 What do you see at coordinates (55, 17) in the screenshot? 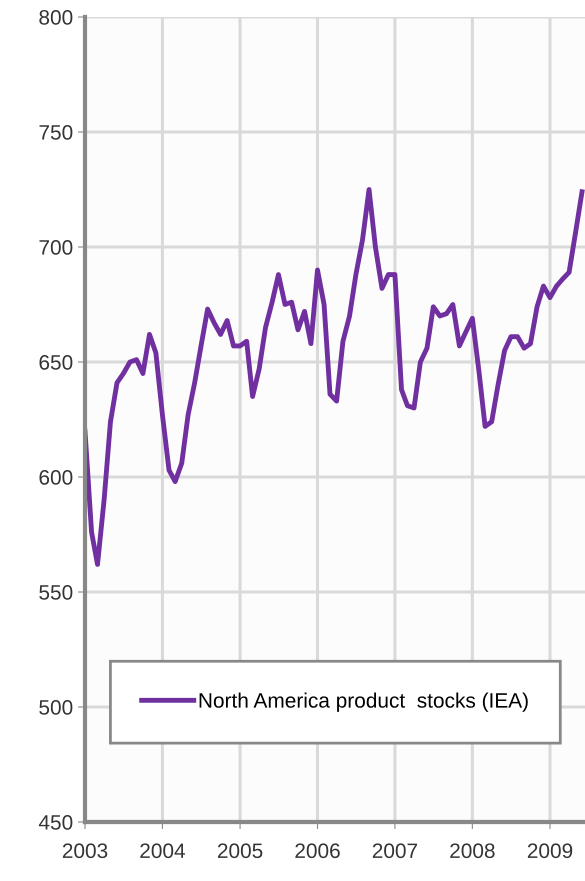
I see `y-tick-label: 800` at bounding box center [55, 17].